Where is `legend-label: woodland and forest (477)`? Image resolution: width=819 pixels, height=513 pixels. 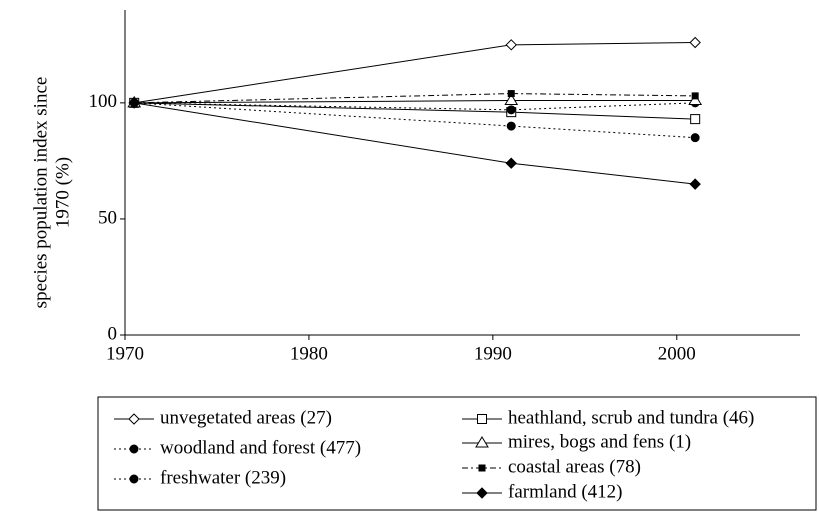 legend-label: woodland and forest (477) is located at coordinates (260, 447).